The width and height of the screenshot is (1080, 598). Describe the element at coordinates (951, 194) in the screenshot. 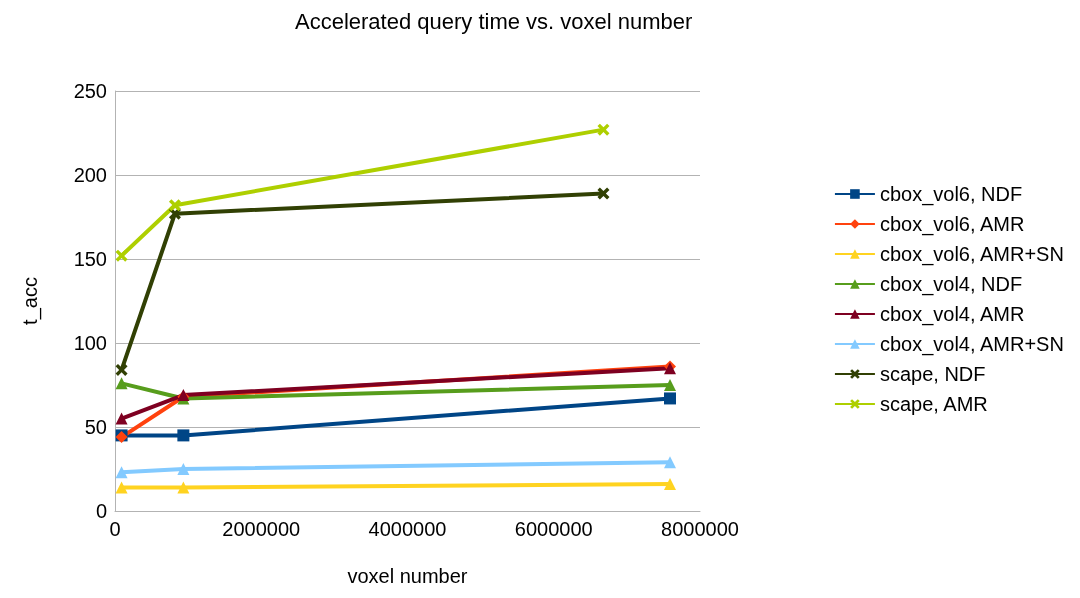

I see `legend-label: cbox_vol6, NDF` at that location.